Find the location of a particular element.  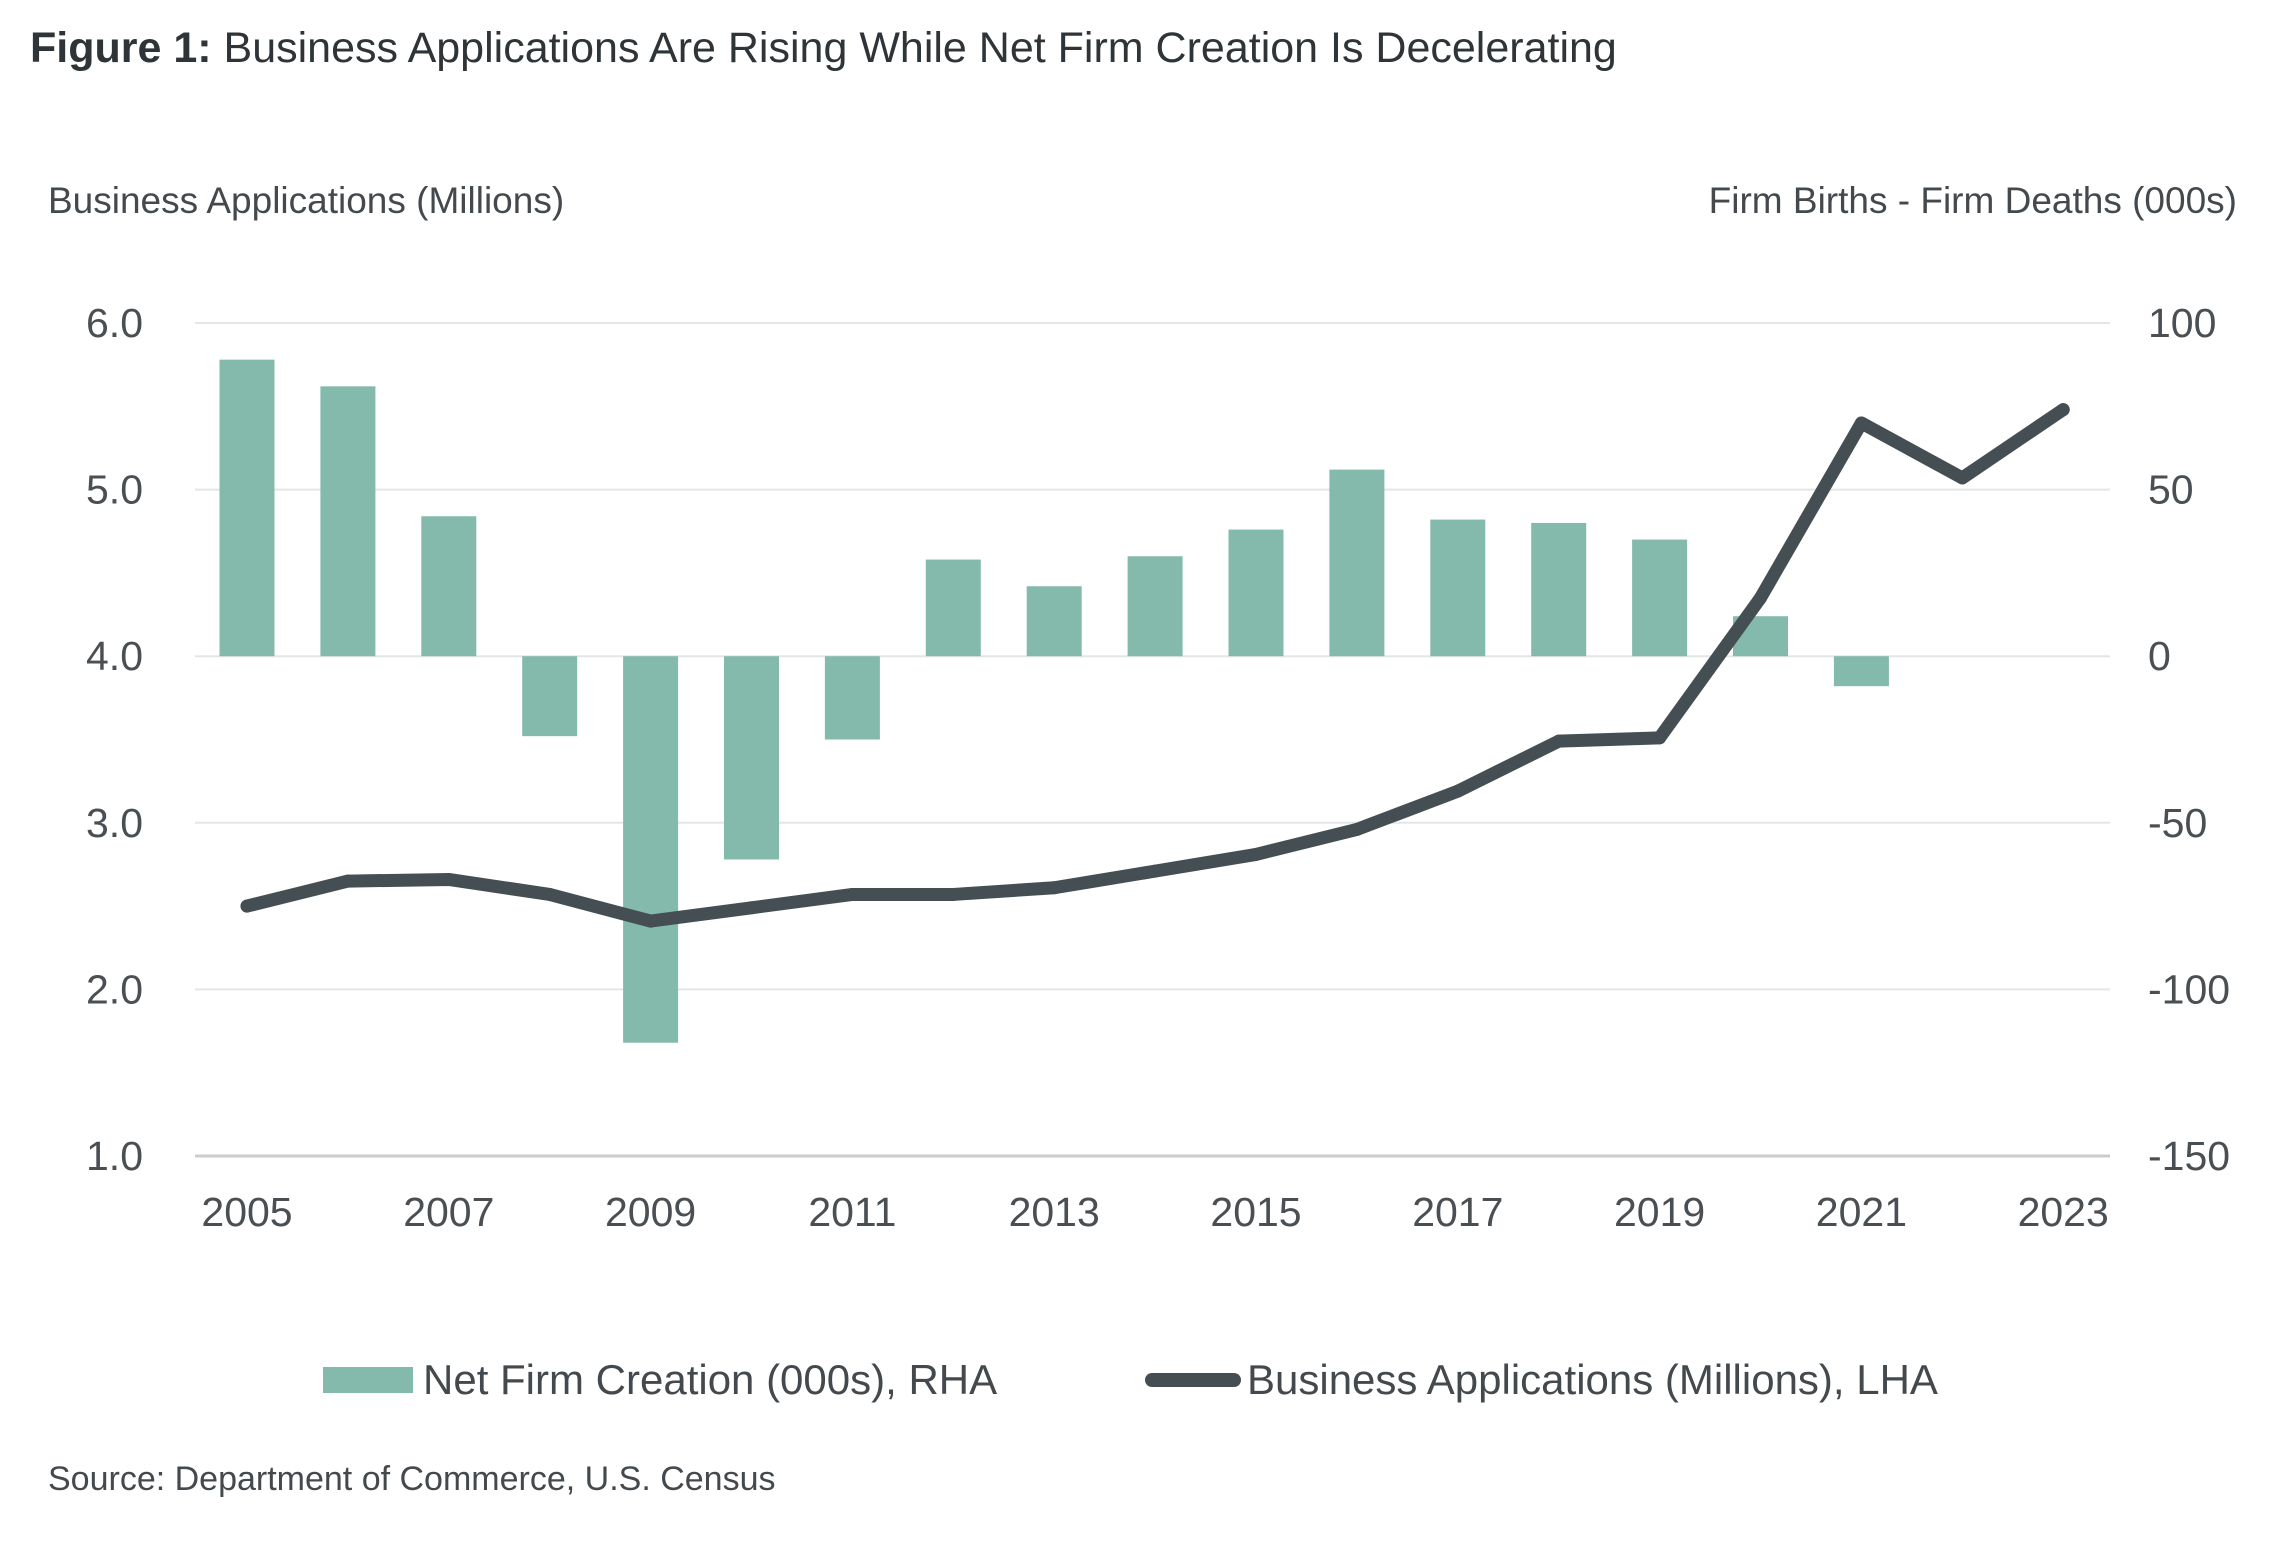

figure-label: Figure 1: is located at coordinates (121, 48).